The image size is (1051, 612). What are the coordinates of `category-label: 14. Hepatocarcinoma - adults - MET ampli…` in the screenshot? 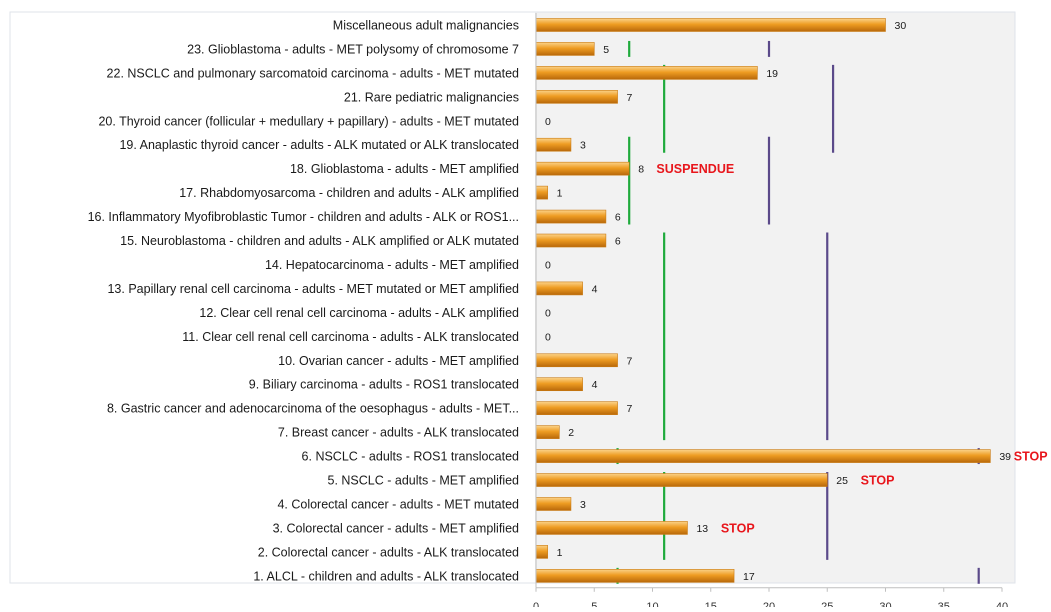 It's located at (392, 265).